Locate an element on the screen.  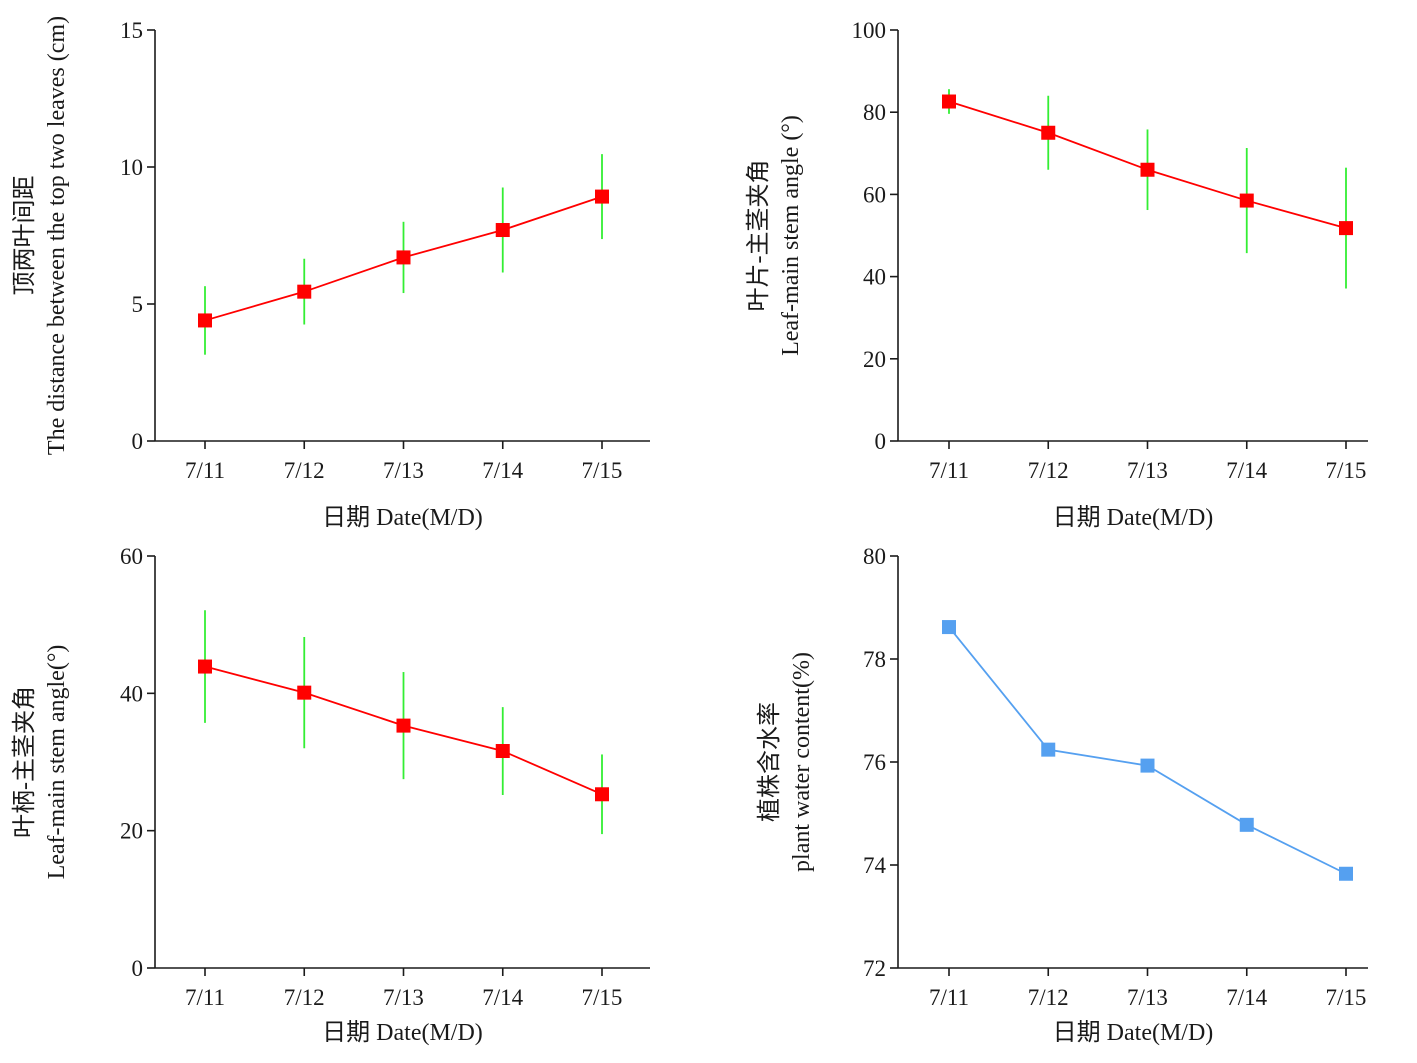
chart-3-y-tick-label: 40 is located at coordinates (131, 693).